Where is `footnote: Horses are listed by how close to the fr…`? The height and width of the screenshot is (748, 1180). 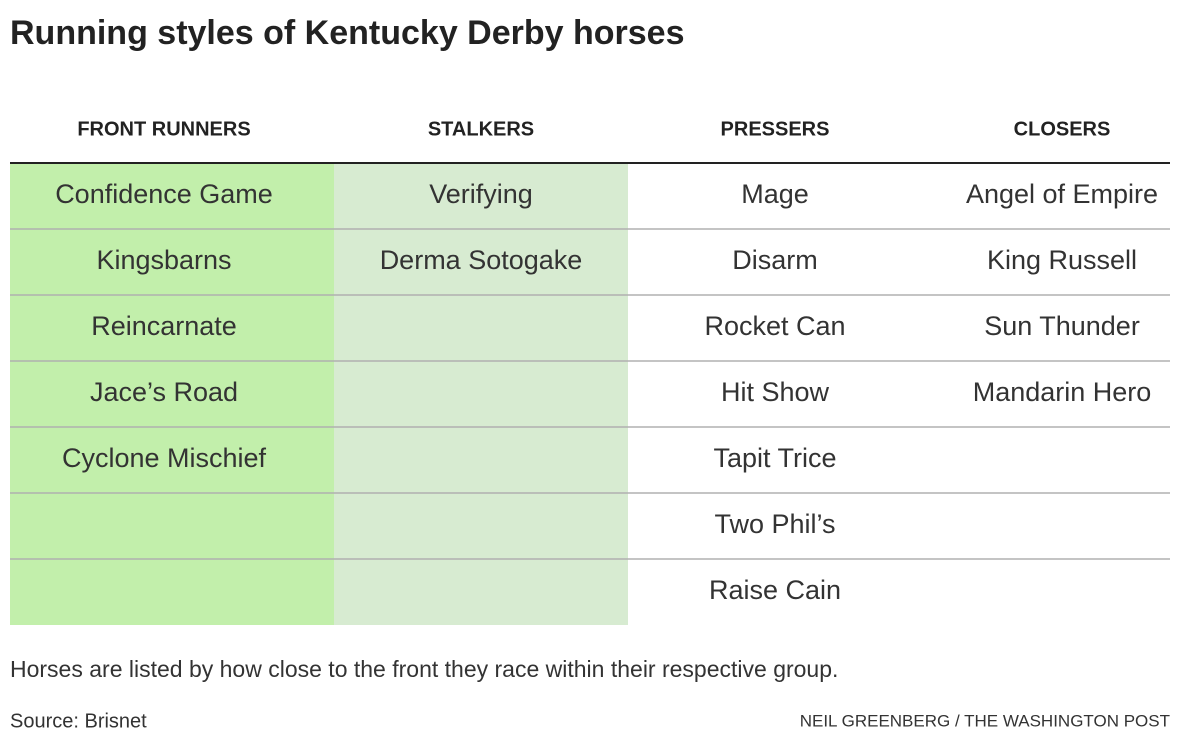
footnote: Horses are listed by how close to the fr… is located at coordinates (424, 669).